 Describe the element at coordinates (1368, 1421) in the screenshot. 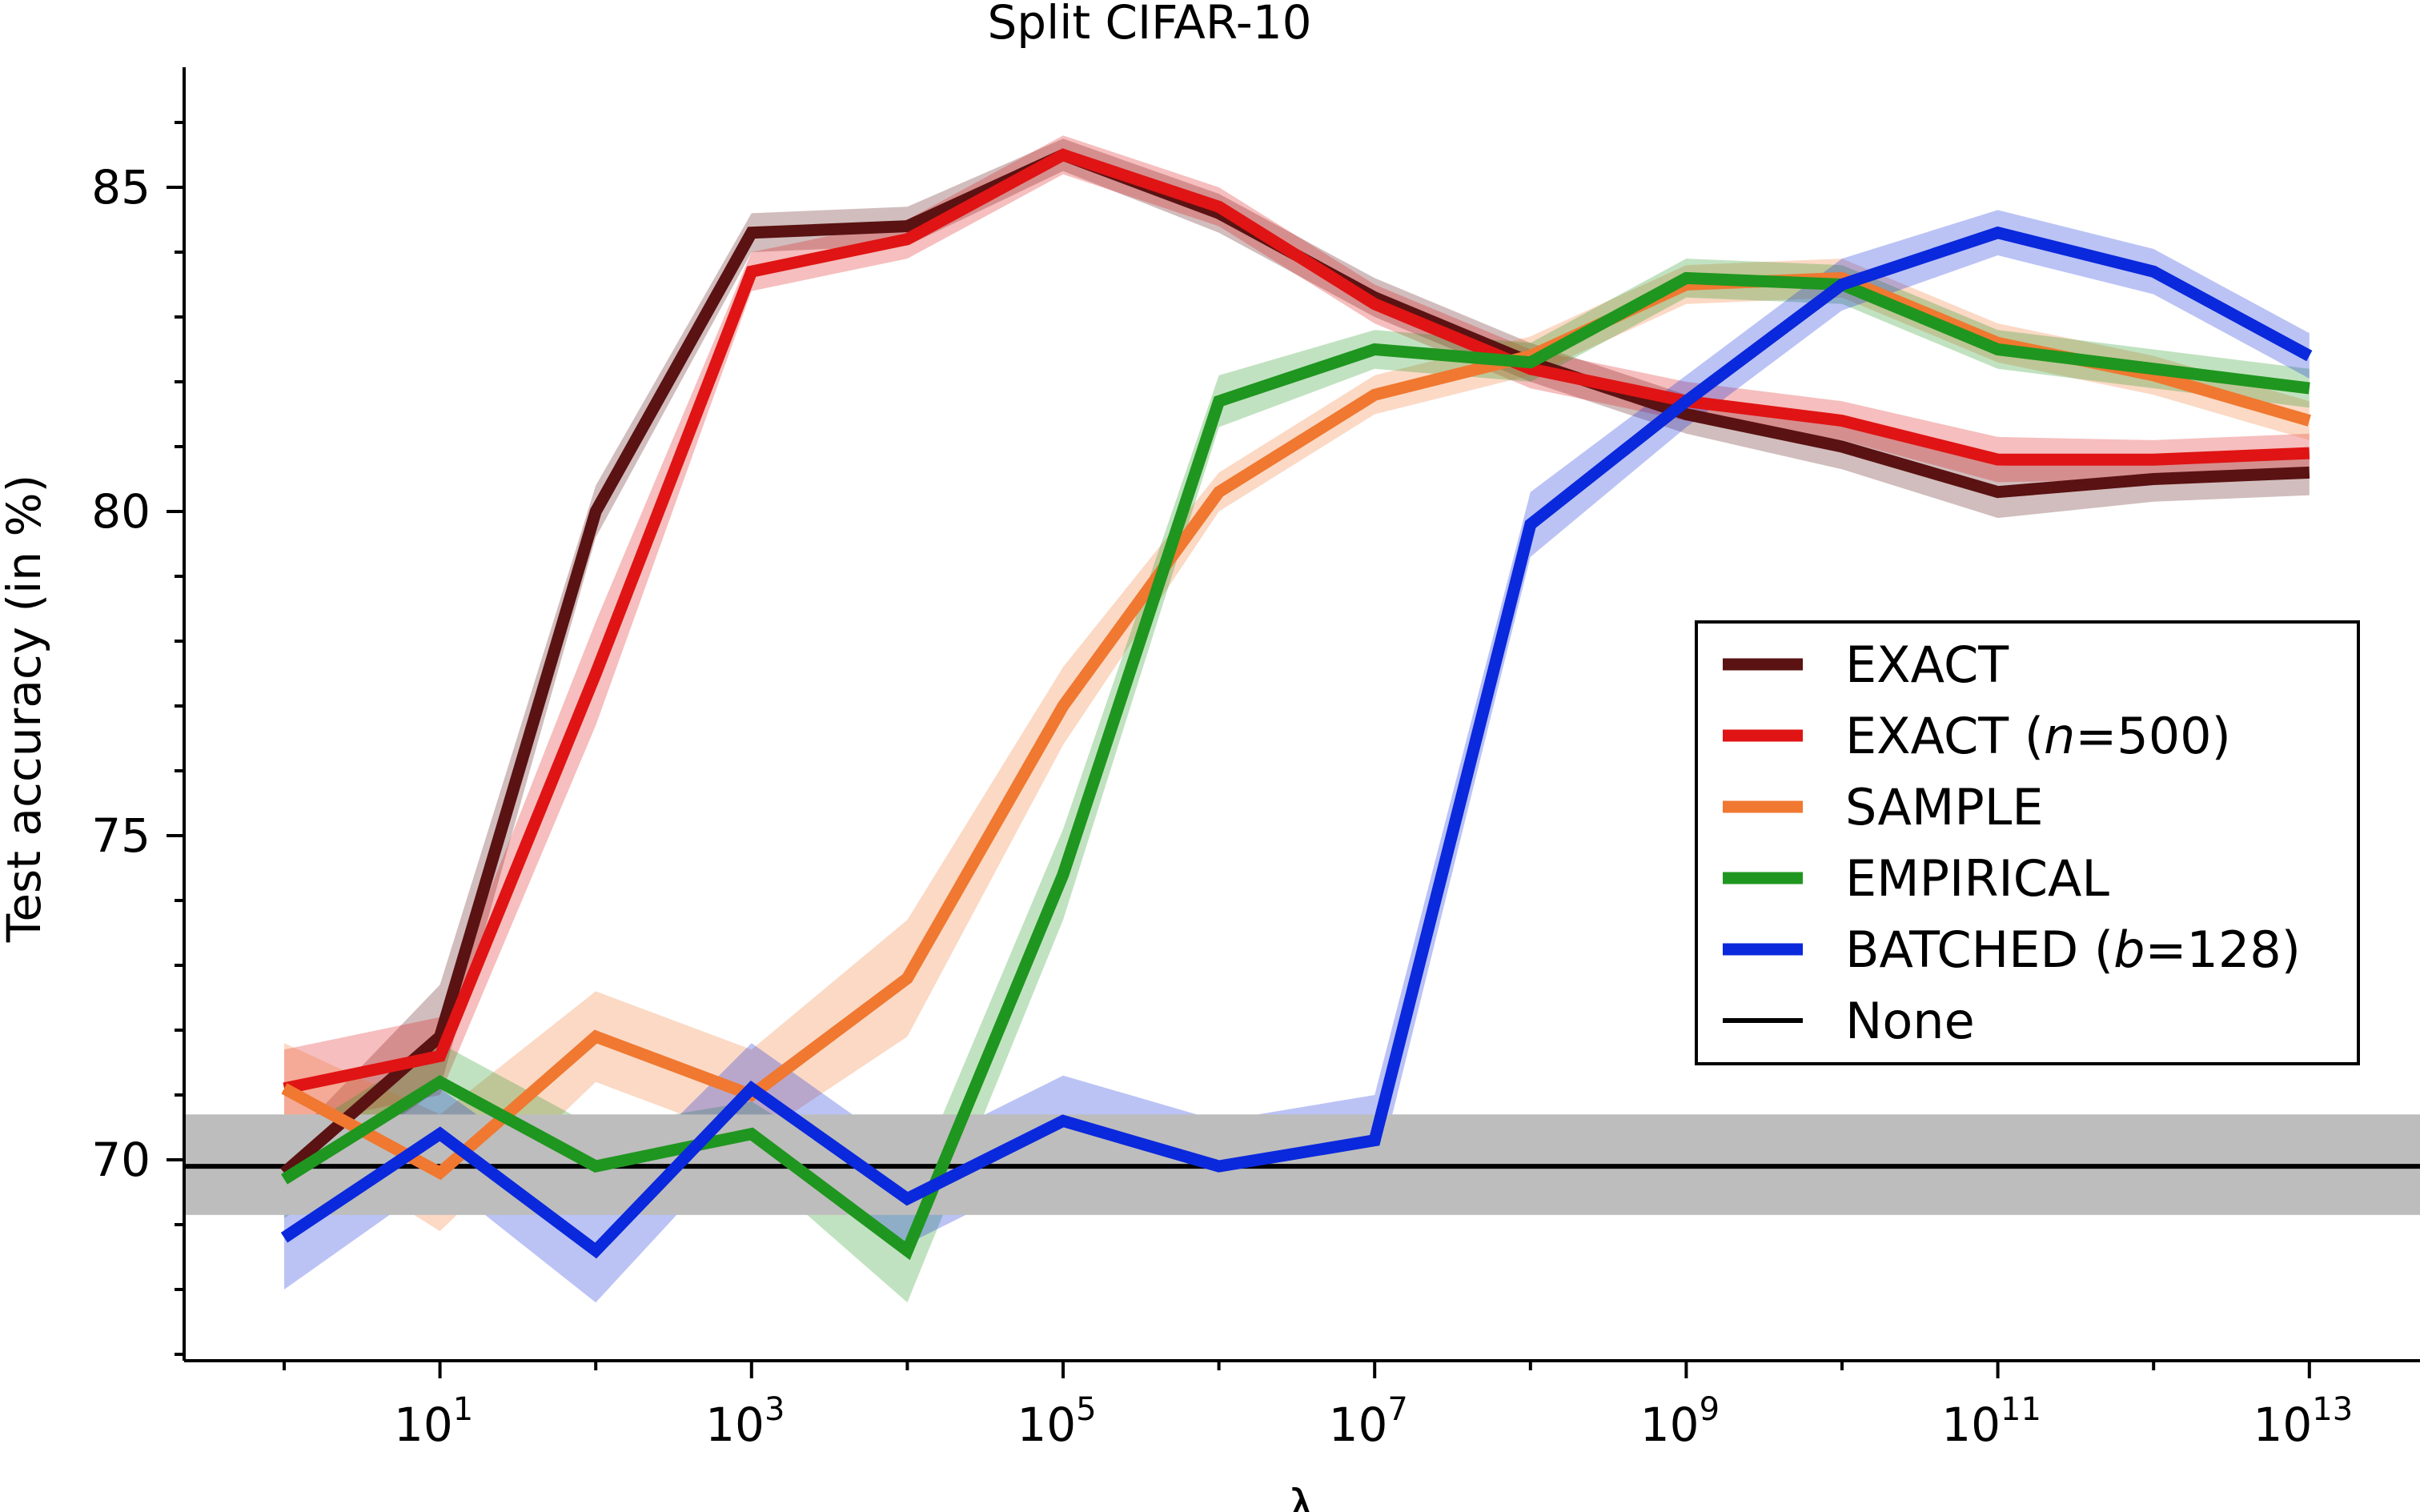

I see `x-tick-label-7: 10⁷` at that location.